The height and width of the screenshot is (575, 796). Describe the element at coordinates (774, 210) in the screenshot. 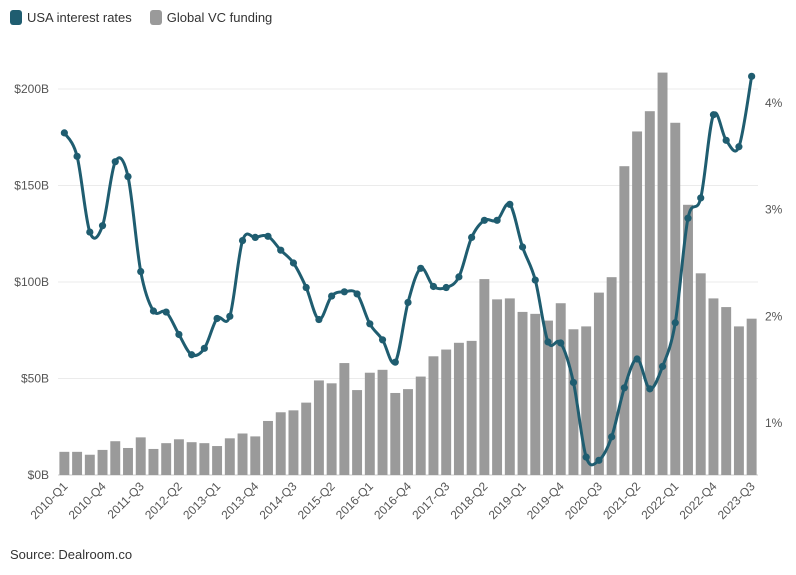

I see `y-right-tick-label: 3%` at that location.